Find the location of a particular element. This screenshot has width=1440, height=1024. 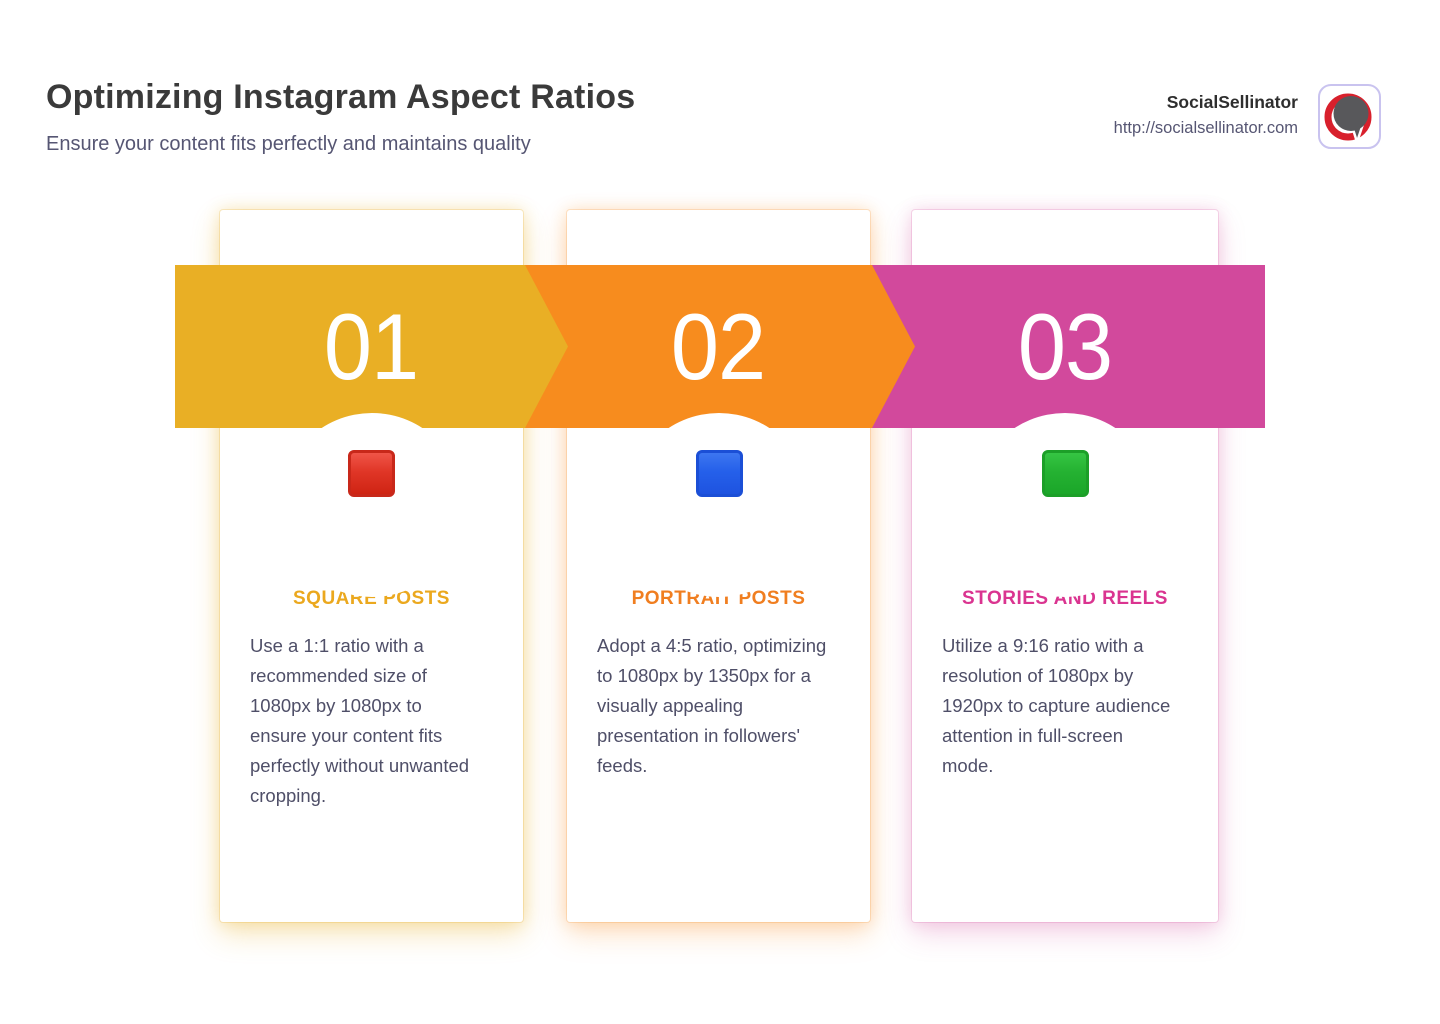

blue-square-icon is located at coordinates (719, 473).